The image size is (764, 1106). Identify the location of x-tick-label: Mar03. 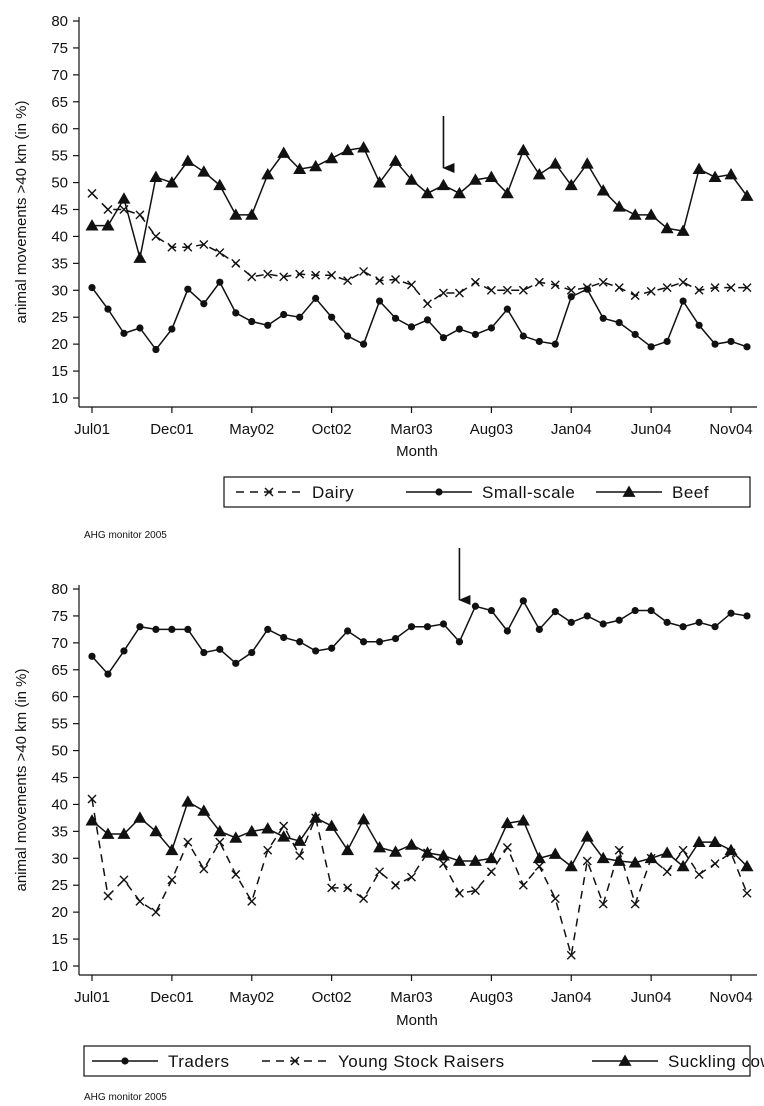
(411, 429).